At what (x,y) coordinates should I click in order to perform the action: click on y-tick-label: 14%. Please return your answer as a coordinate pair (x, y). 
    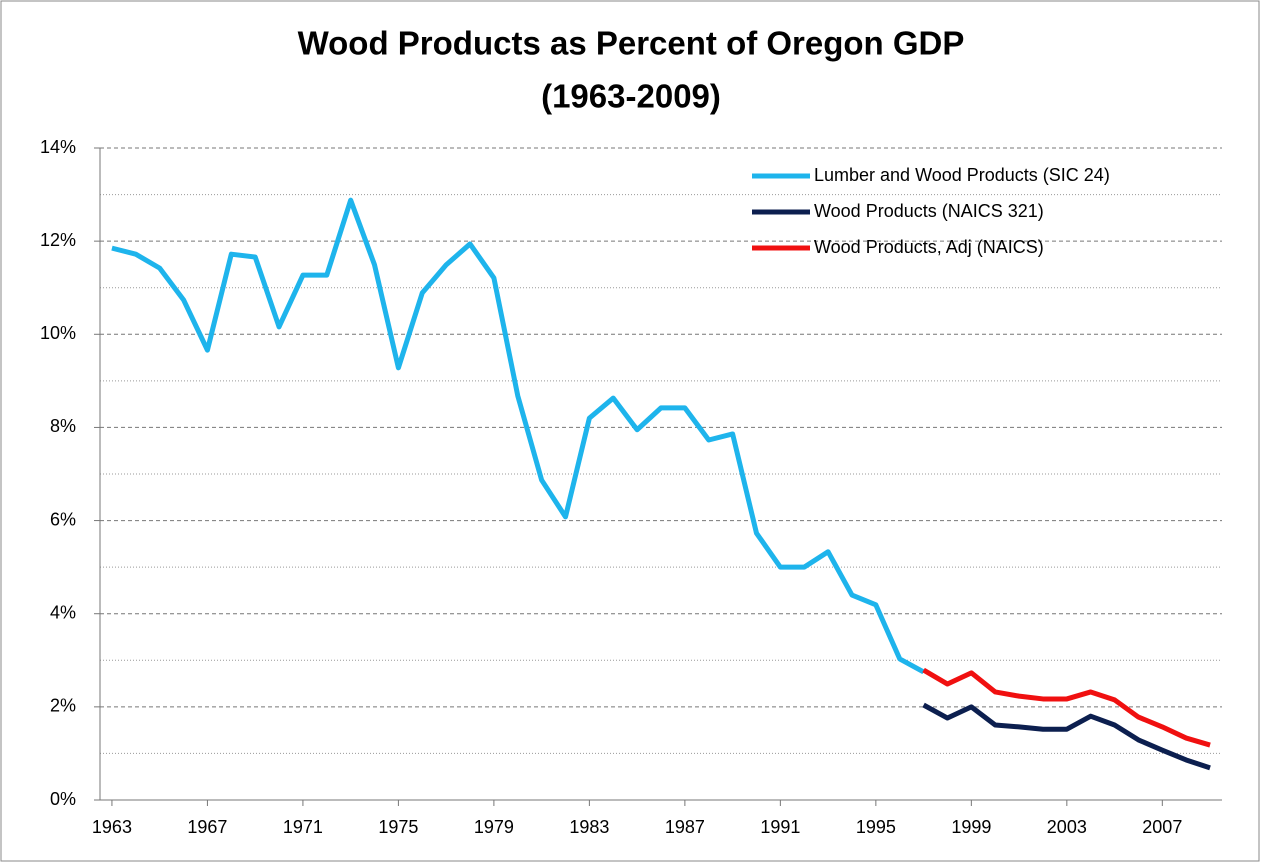
    Looking at the image, I should click on (58, 147).